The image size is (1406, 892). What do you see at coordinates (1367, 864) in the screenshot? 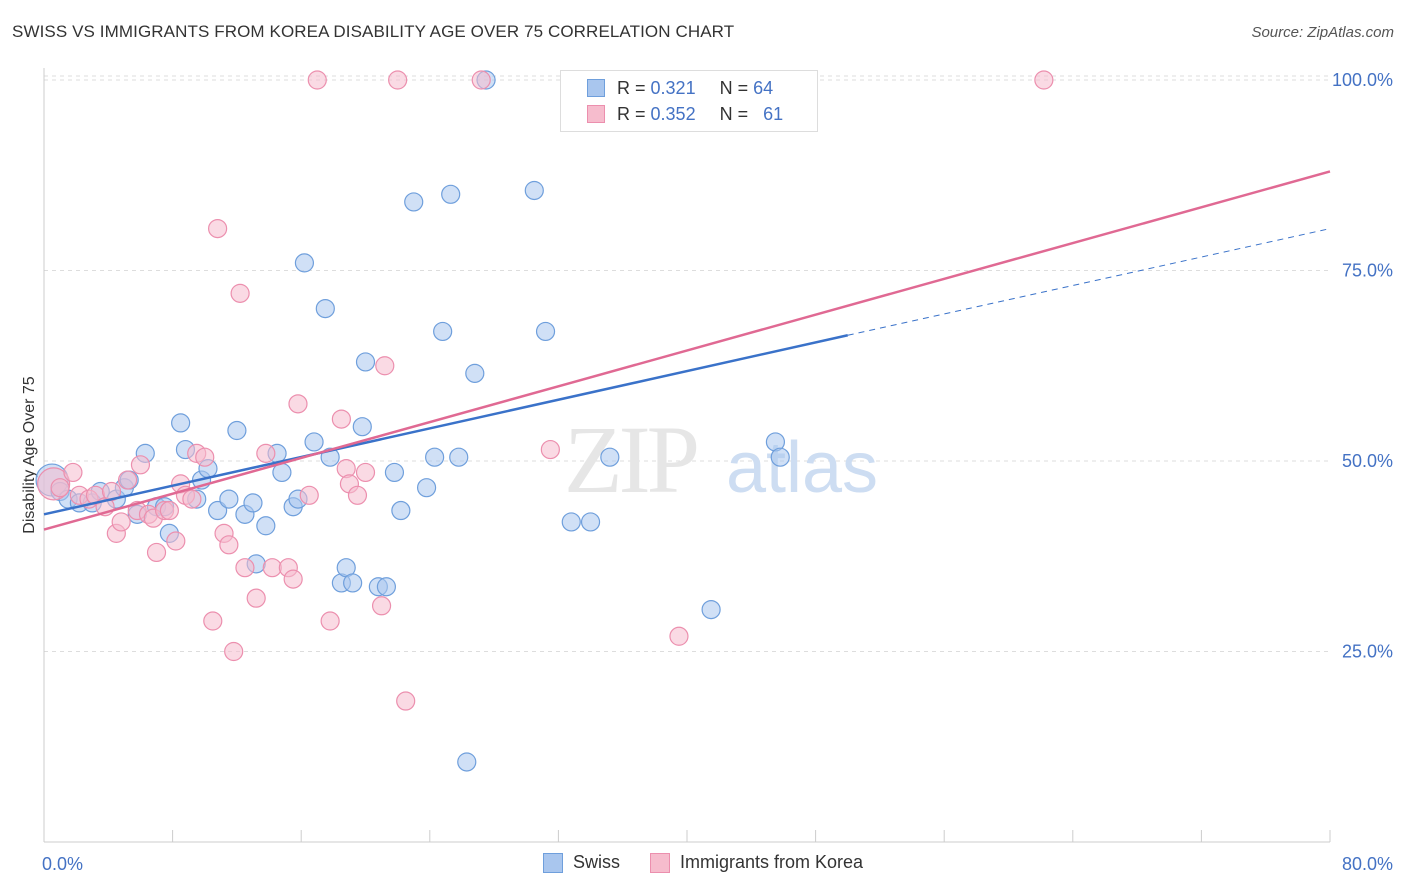
I see `x-tick-label-max: 80.0%` at bounding box center [1367, 864].